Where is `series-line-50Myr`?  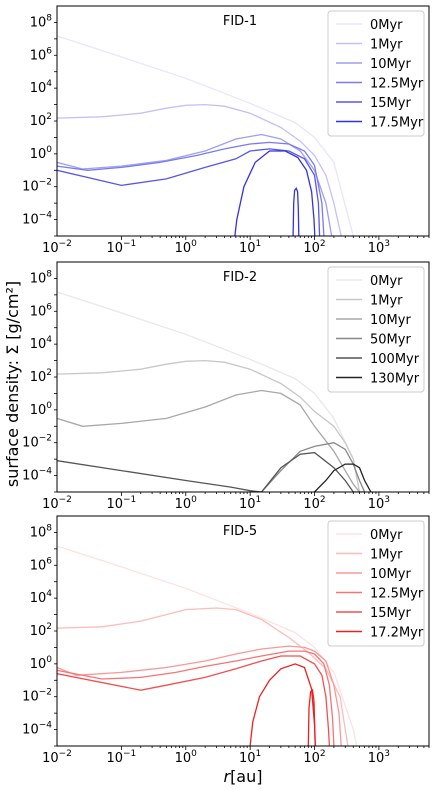
series-line-50Myr is located at coordinates (313, 467).